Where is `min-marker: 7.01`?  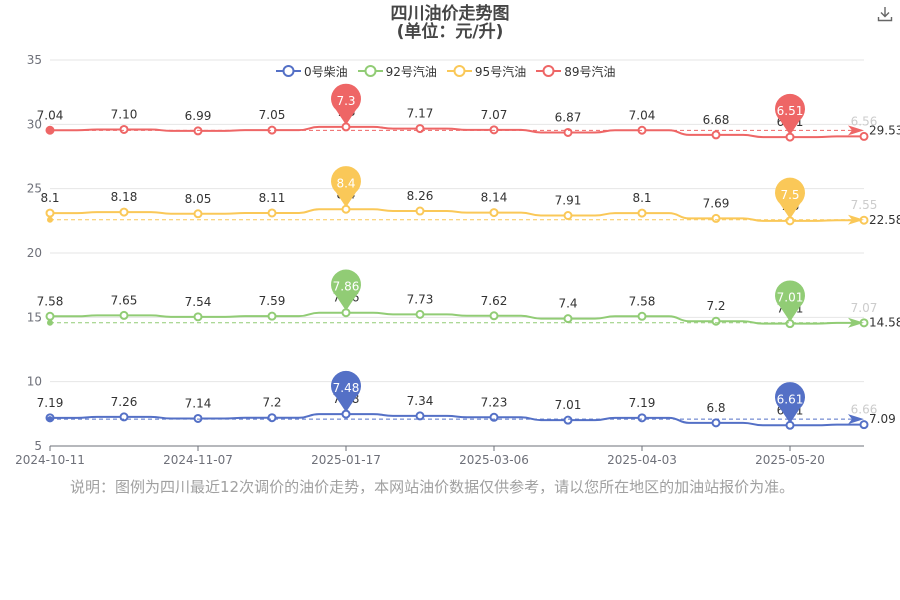 min-marker: 7.01 is located at coordinates (790, 301).